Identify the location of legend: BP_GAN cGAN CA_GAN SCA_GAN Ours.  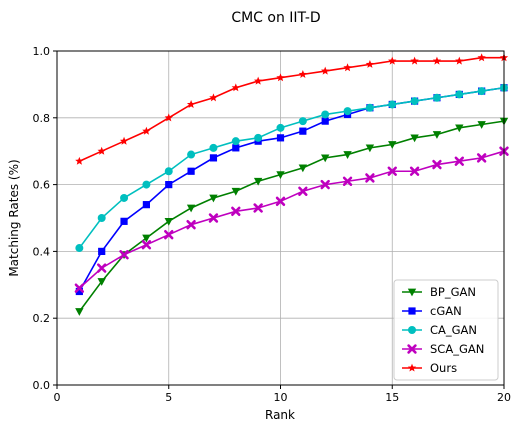
(446, 330).